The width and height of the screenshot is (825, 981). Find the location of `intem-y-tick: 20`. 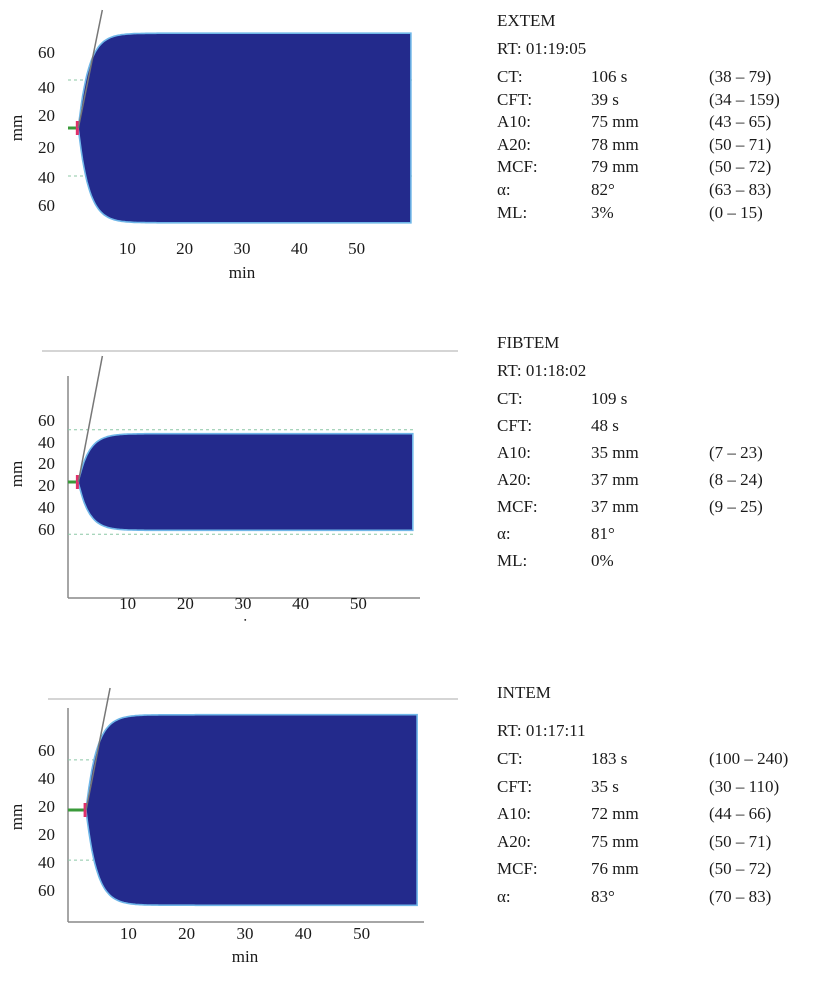

intem-y-tick: 20 is located at coordinates (46, 834).